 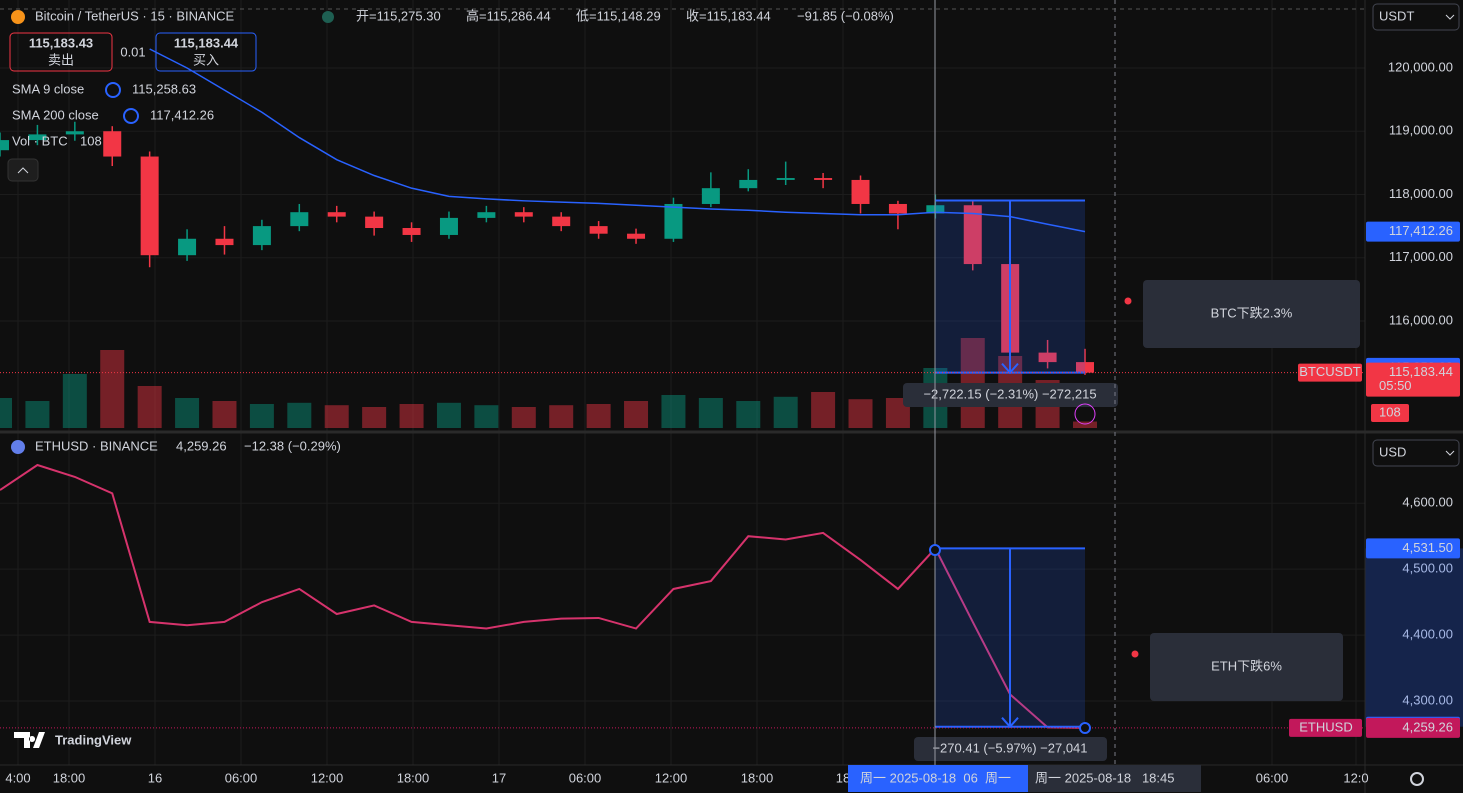 I want to click on price-tag-label: 4,531.50, so click(x=1427, y=547).